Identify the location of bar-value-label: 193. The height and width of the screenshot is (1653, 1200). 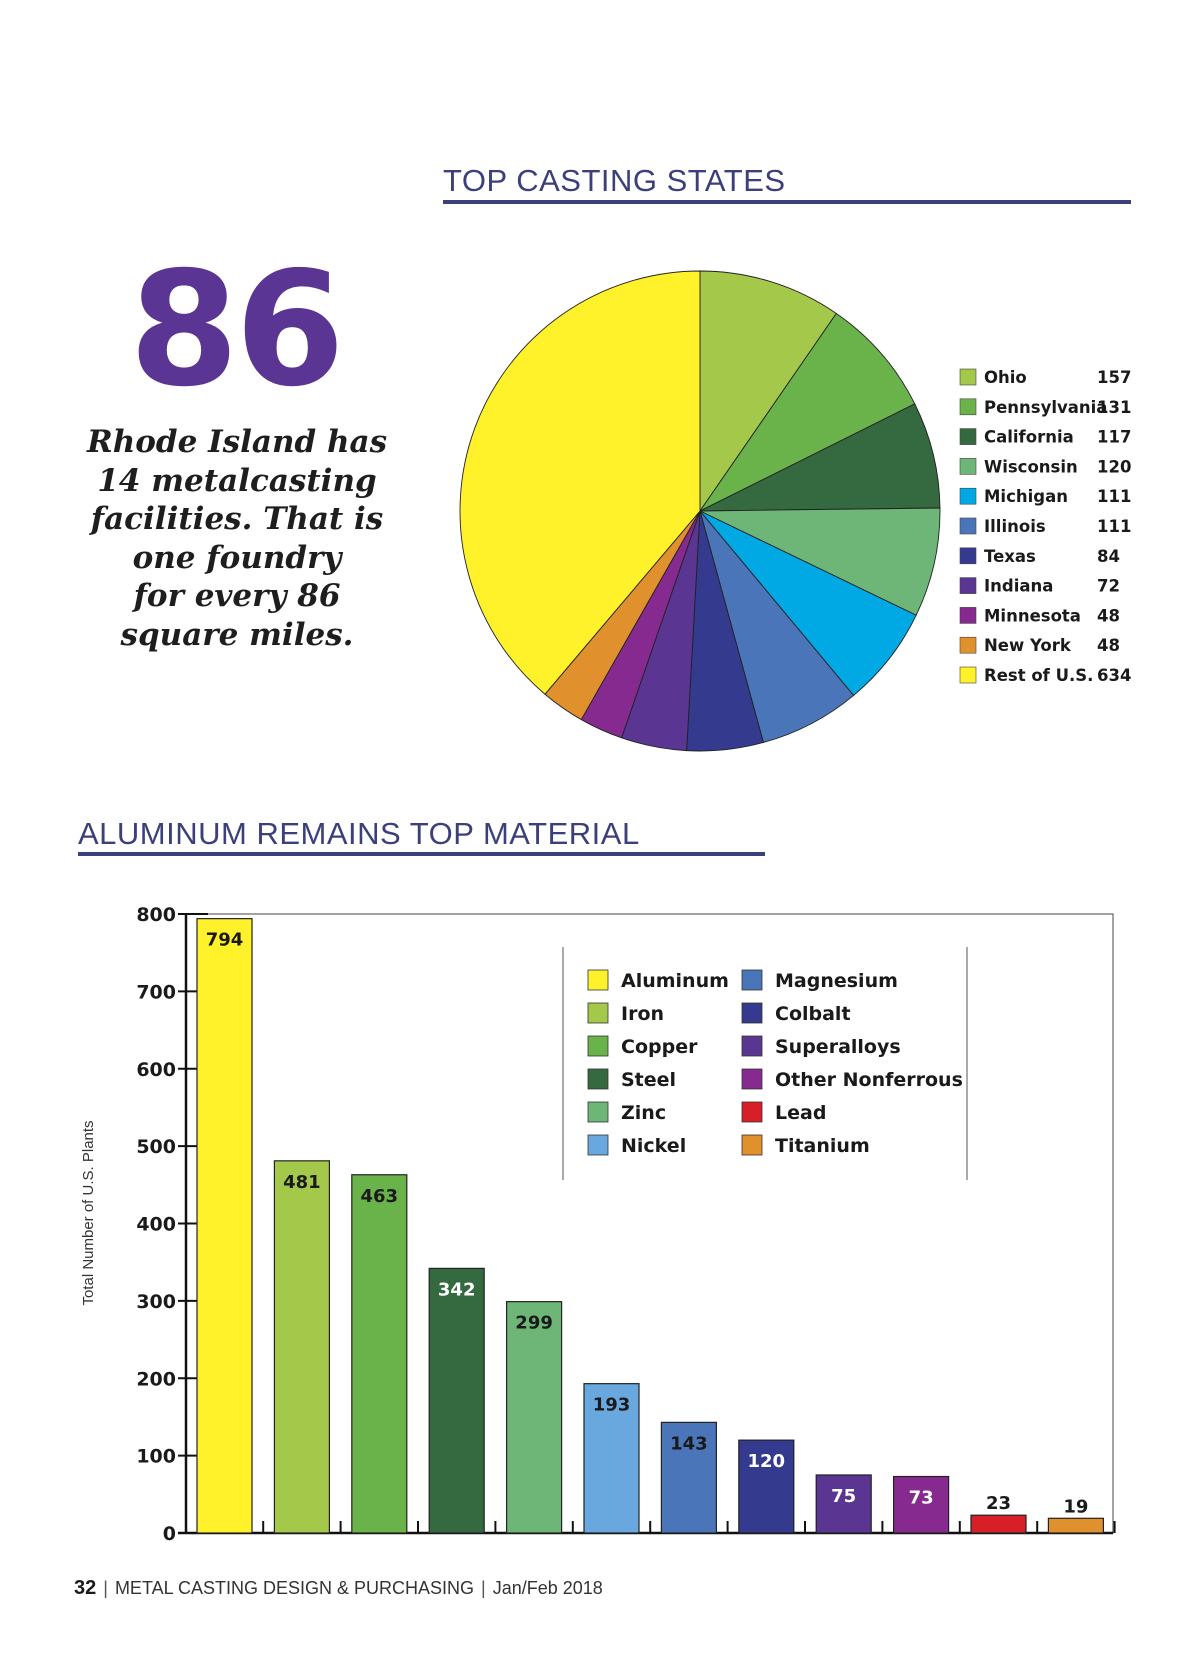
(612, 1405).